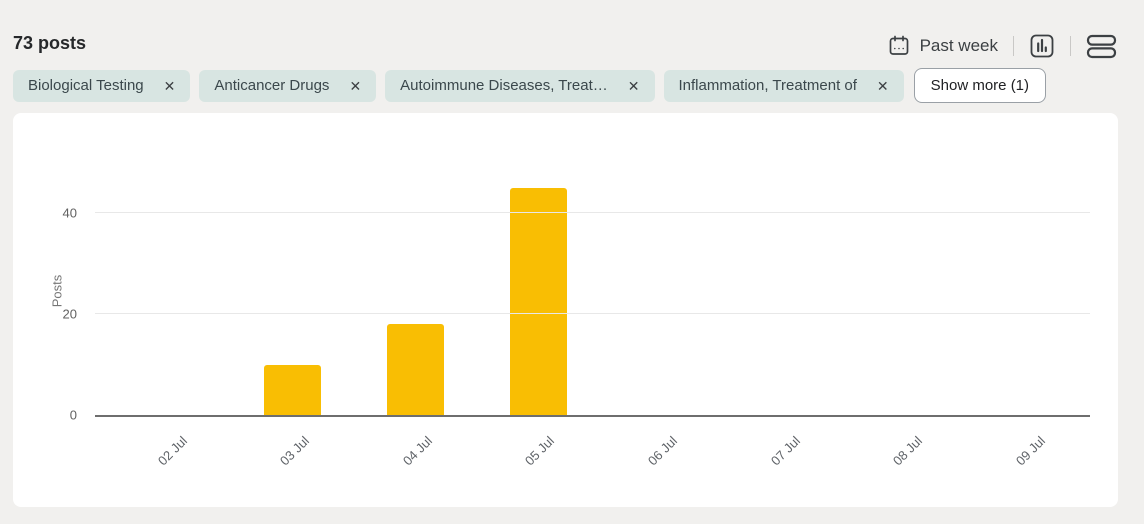 This screenshot has width=1144, height=524. Describe the element at coordinates (767, 85) in the screenshot. I see `filter-chip-label: Inflammation, Treatment of` at that location.